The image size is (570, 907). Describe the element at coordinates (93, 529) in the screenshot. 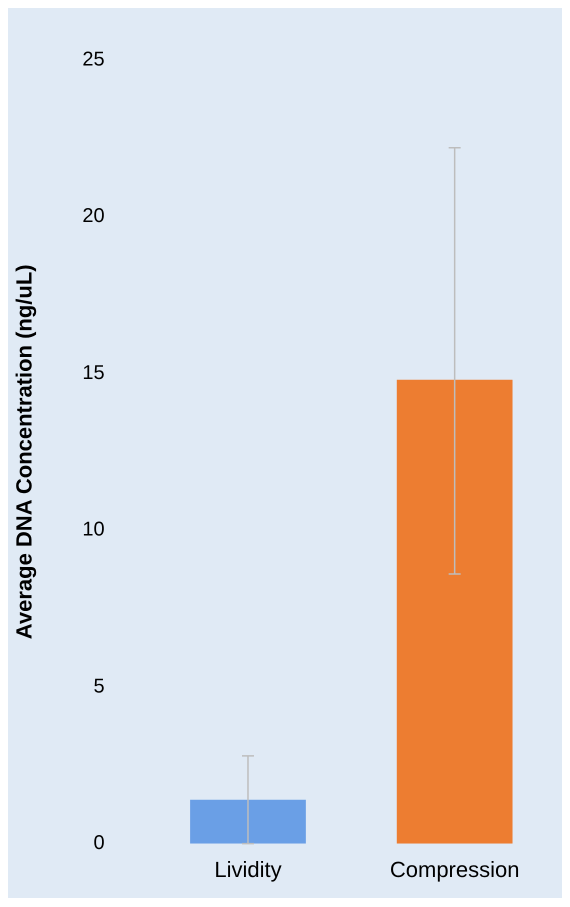

I see `y-tick-label: 10` at that location.